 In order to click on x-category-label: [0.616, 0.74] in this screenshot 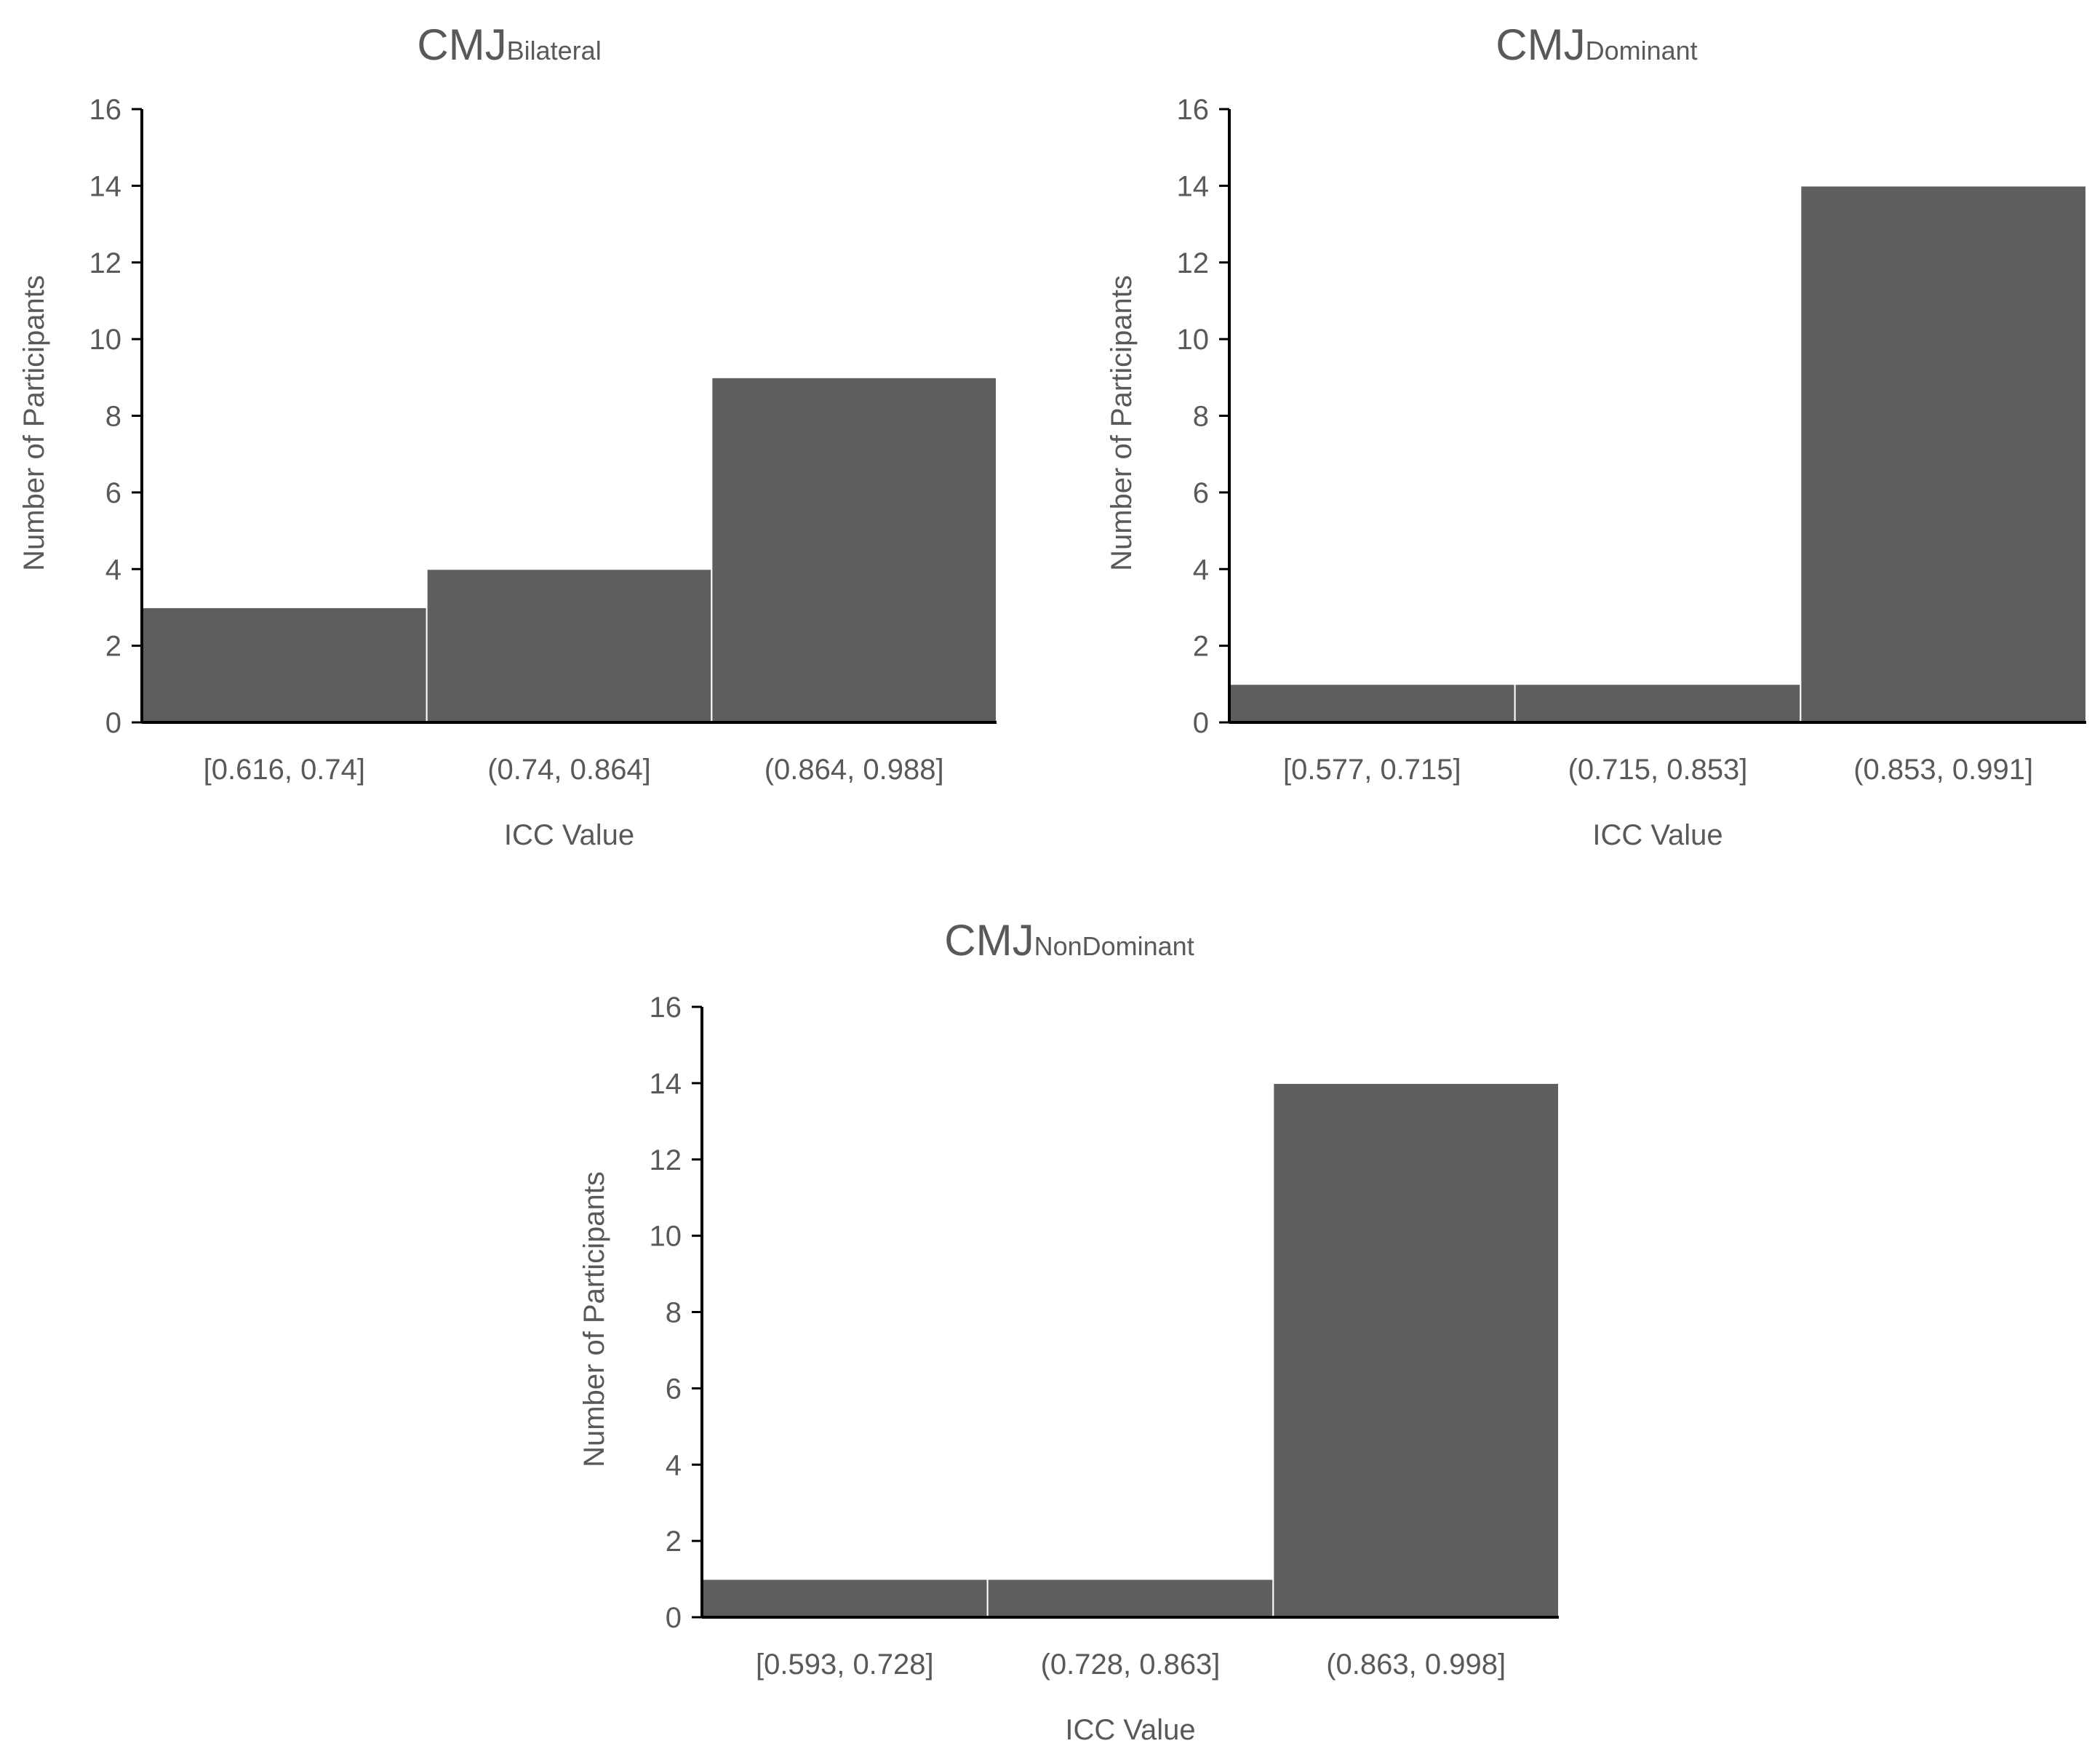, I will do `click(284, 770)`.